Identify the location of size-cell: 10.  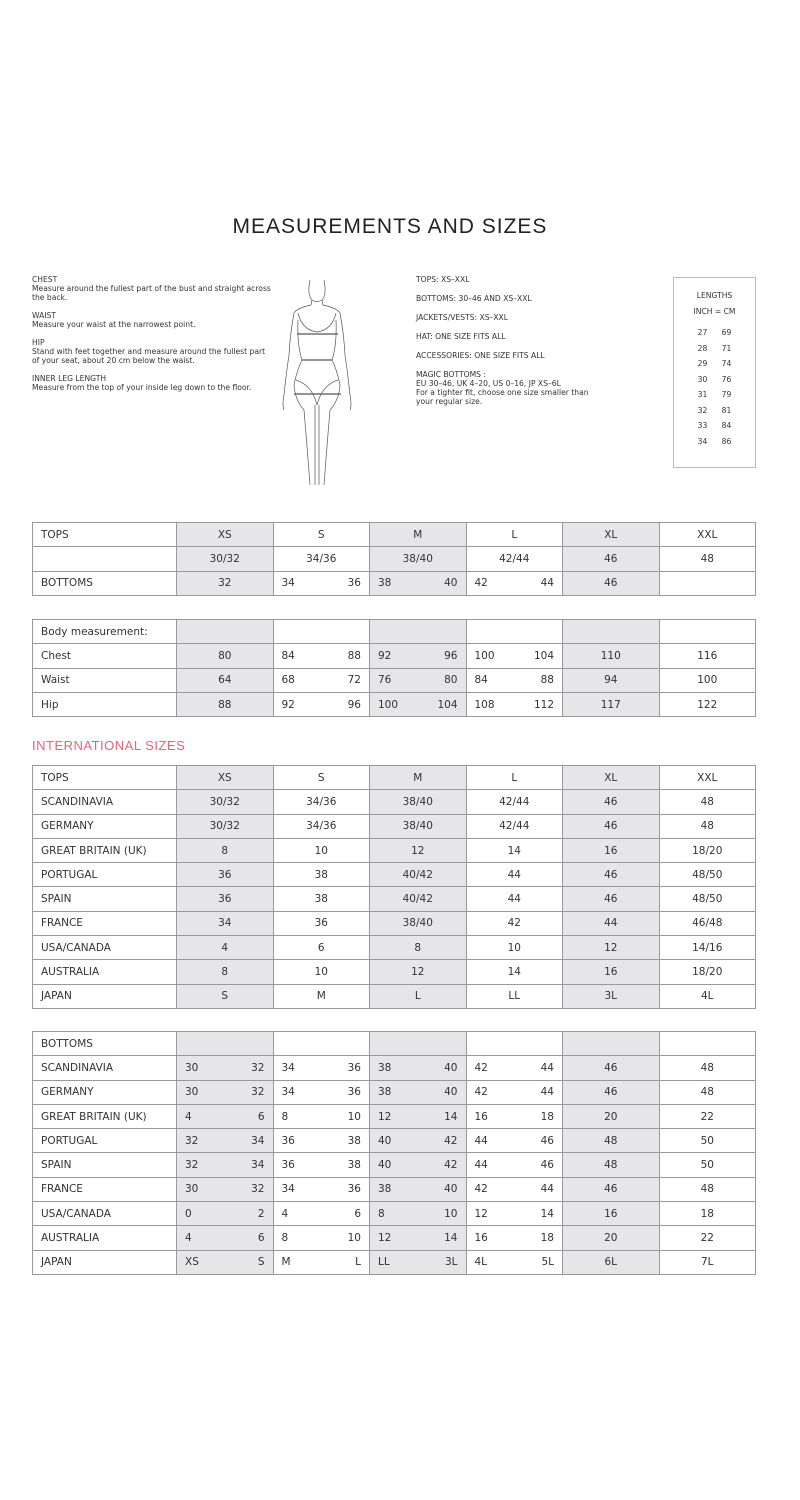
(322, 850).